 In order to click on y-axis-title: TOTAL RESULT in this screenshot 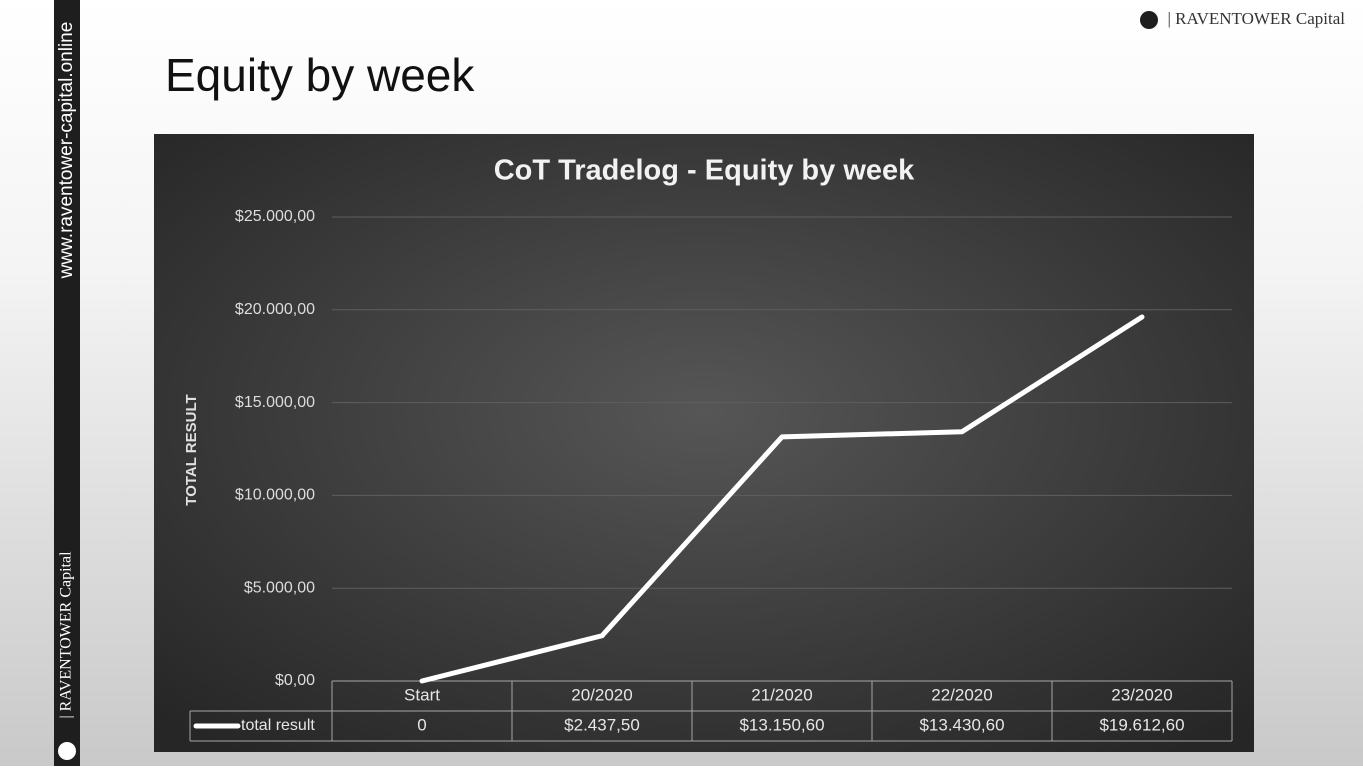, I will do `click(191, 449)`.